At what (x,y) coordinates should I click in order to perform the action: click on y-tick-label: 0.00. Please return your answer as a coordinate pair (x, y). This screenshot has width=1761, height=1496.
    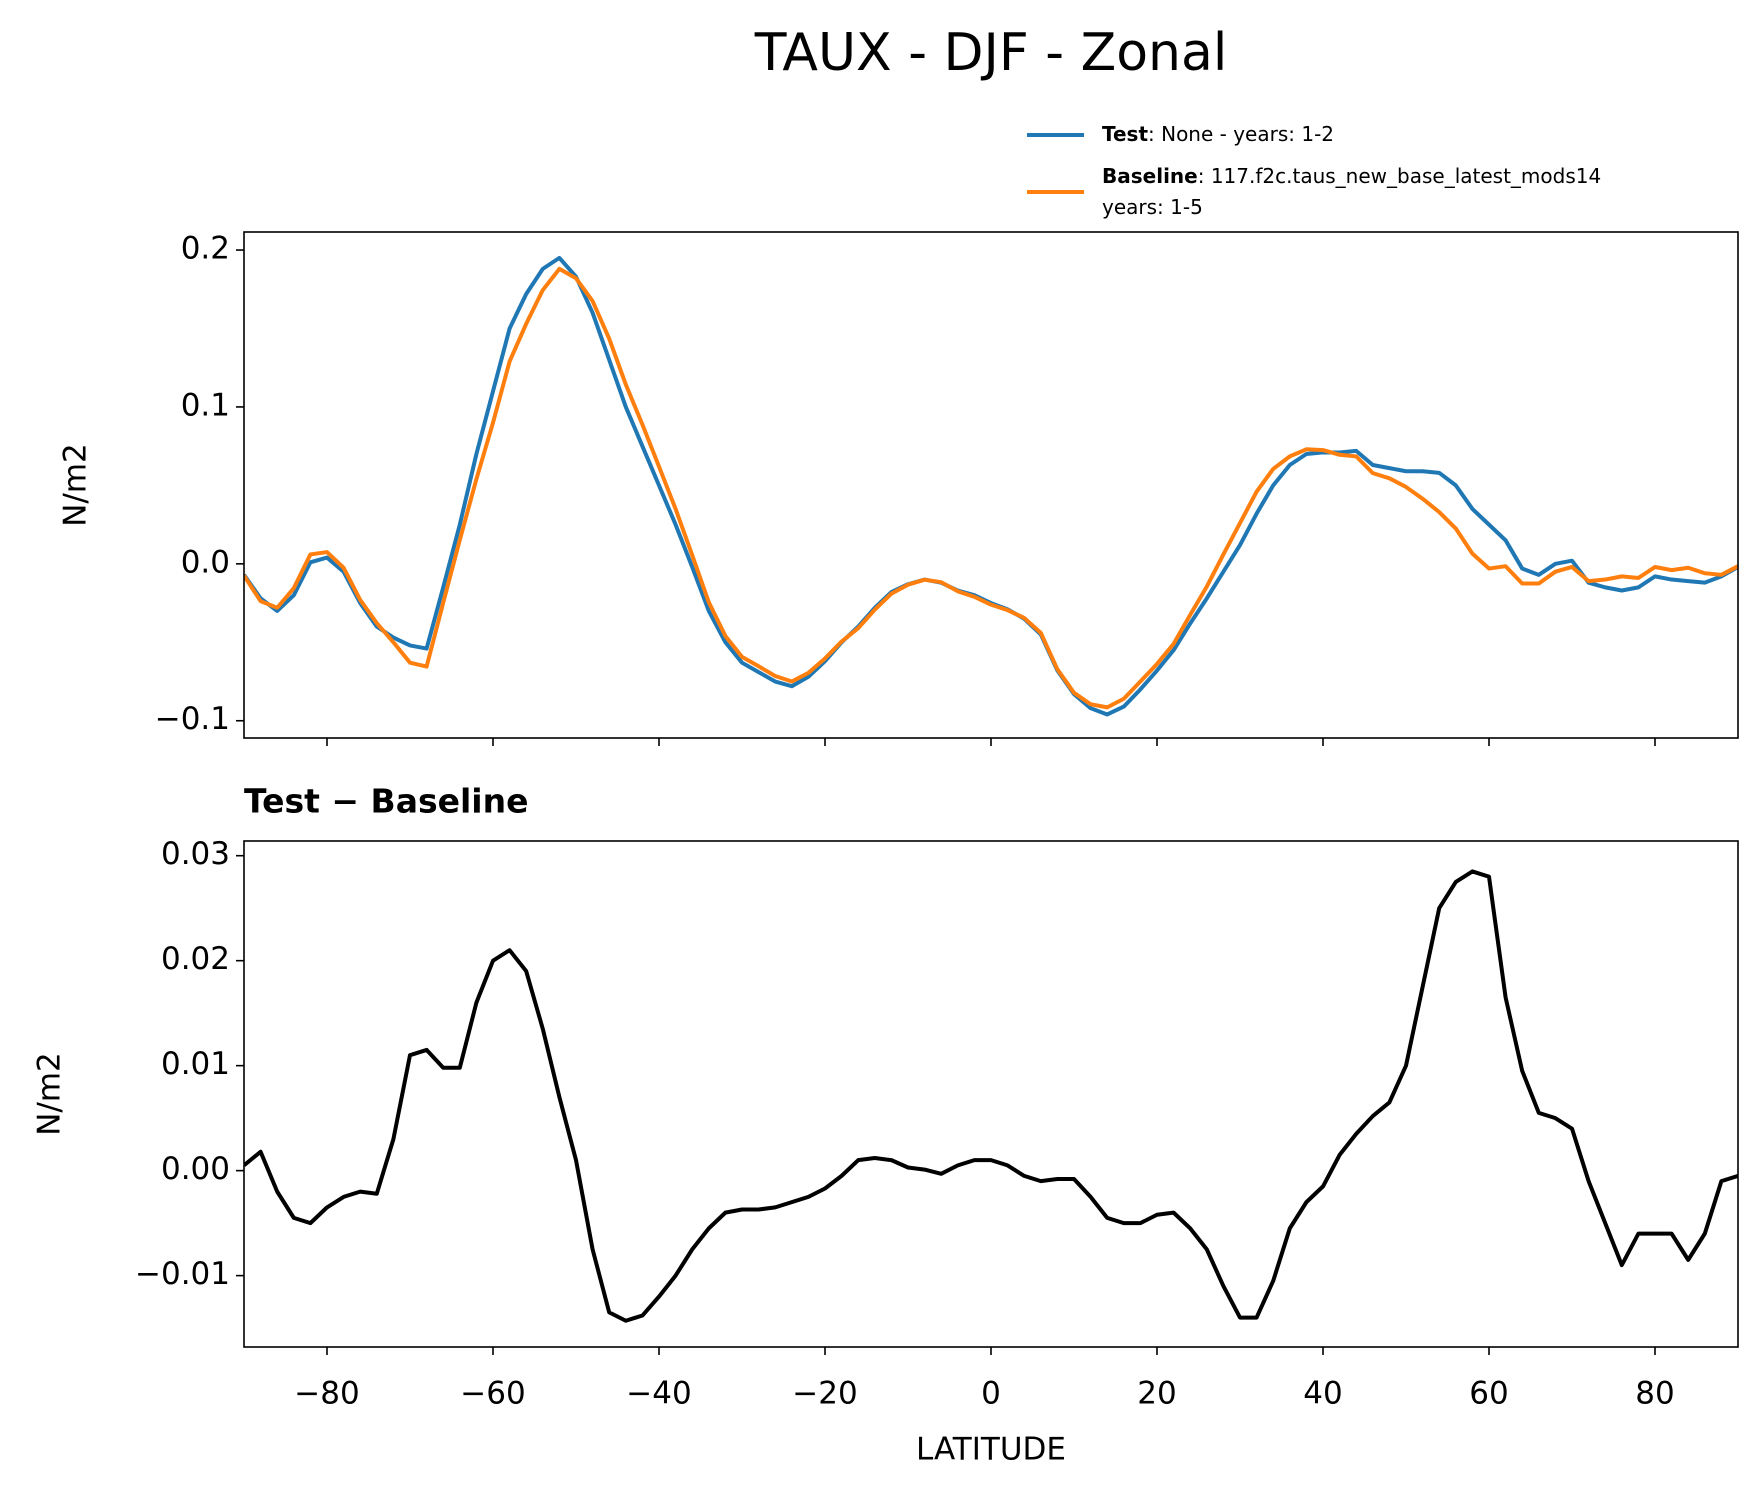
    Looking at the image, I should click on (195, 1169).